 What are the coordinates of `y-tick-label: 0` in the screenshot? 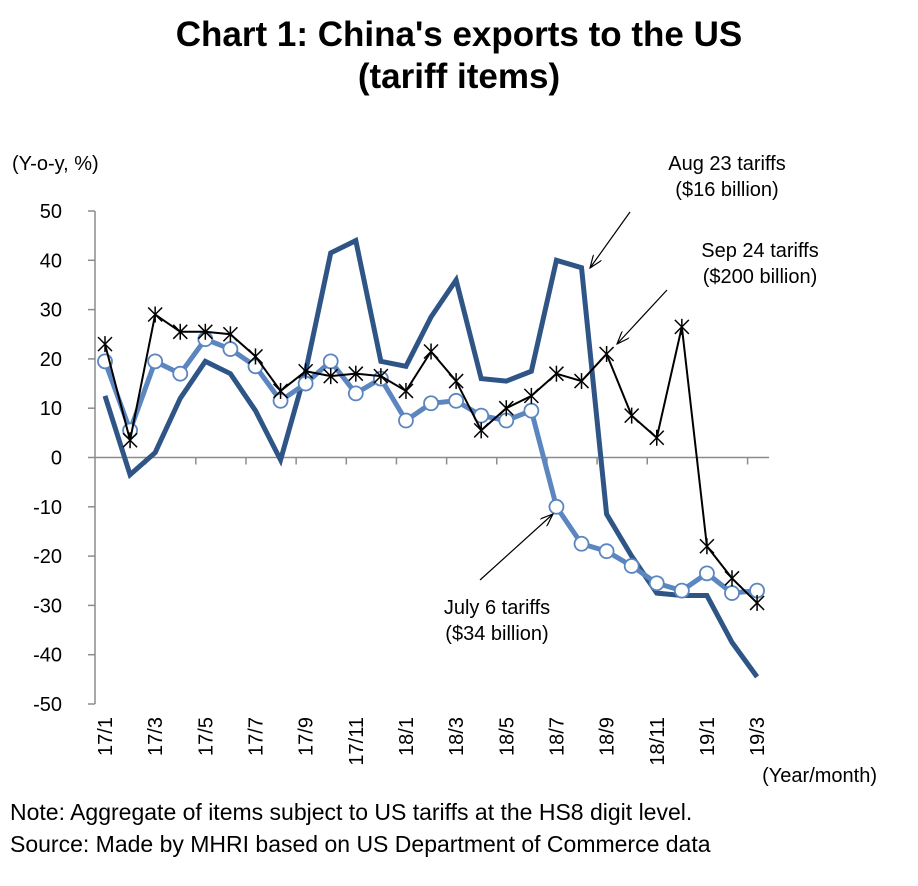 It's located at (56, 459).